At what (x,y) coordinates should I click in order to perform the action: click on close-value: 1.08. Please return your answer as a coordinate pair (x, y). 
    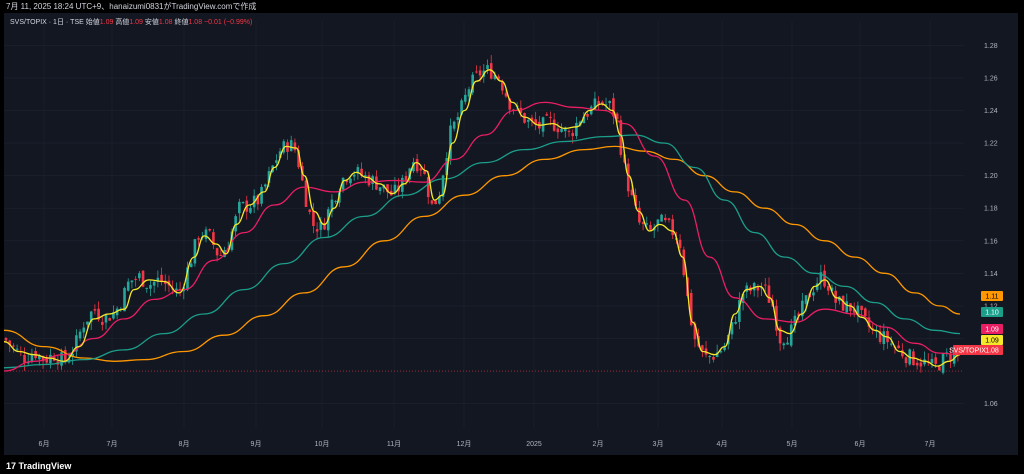
    Looking at the image, I should click on (195, 22).